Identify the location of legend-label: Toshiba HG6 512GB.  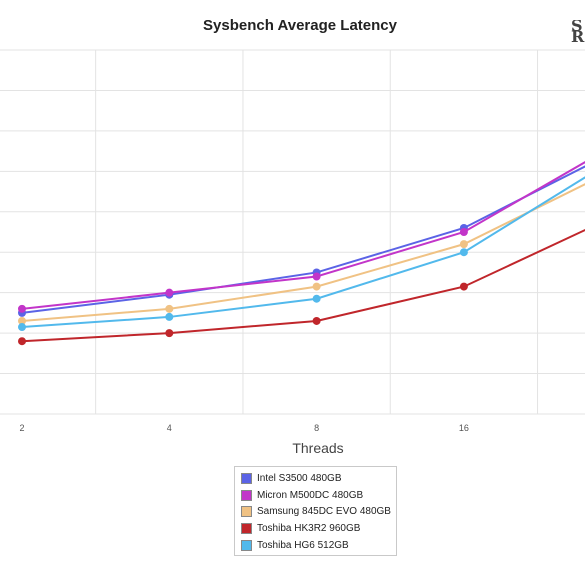
(303, 546).